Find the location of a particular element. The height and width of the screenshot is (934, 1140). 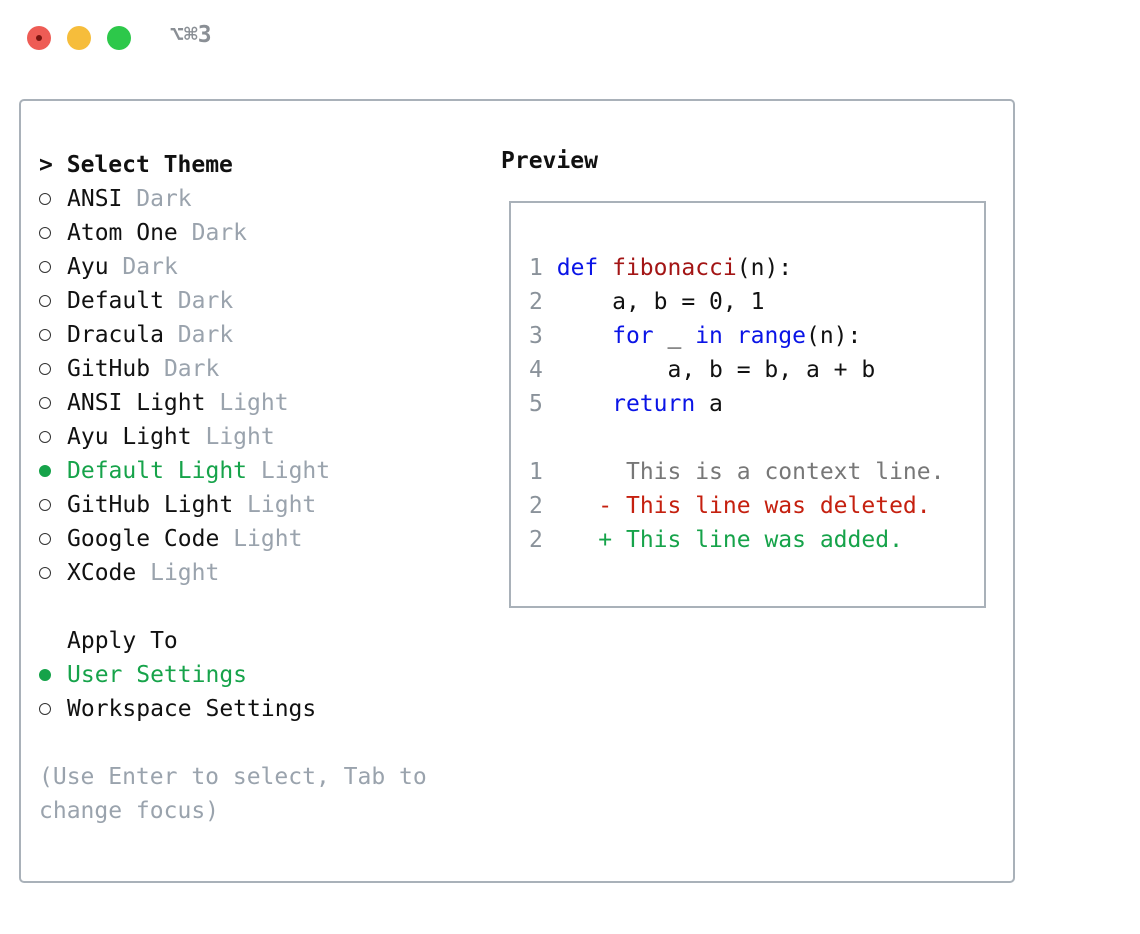

theme-option: Dracula Dark is located at coordinates (240, 335).